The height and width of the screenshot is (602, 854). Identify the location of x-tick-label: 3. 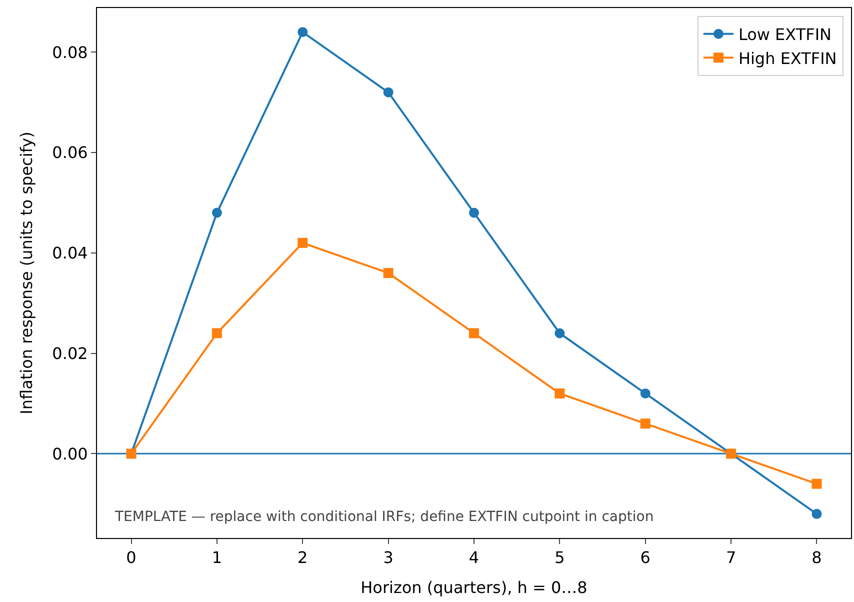
(388, 558).